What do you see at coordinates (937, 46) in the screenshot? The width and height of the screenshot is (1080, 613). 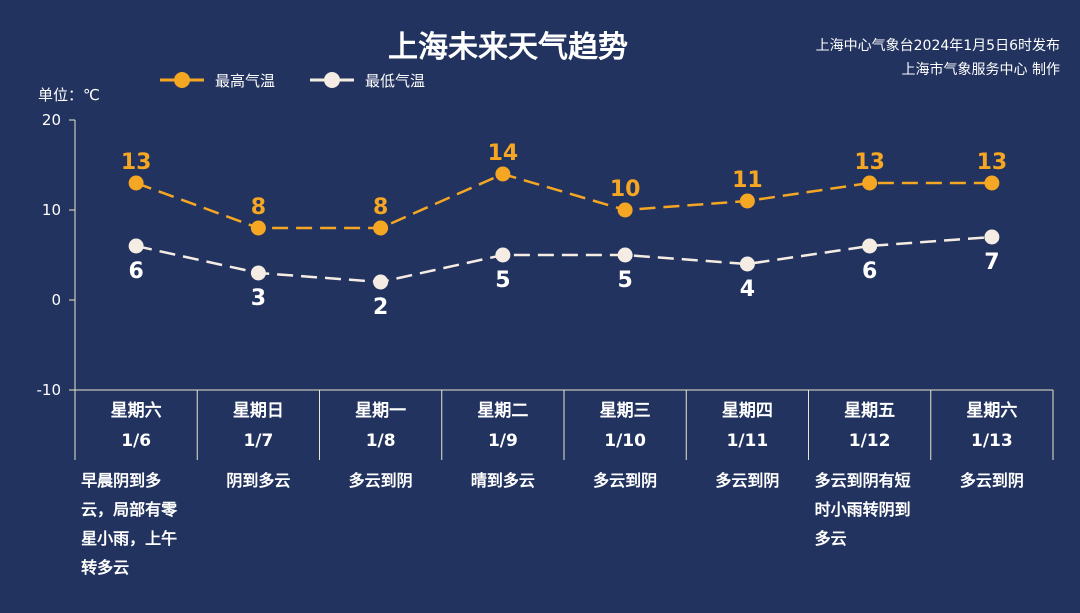 I see `issuer-line-1: 上海中心气象台2024年1月5日6时发布` at bounding box center [937, 46].